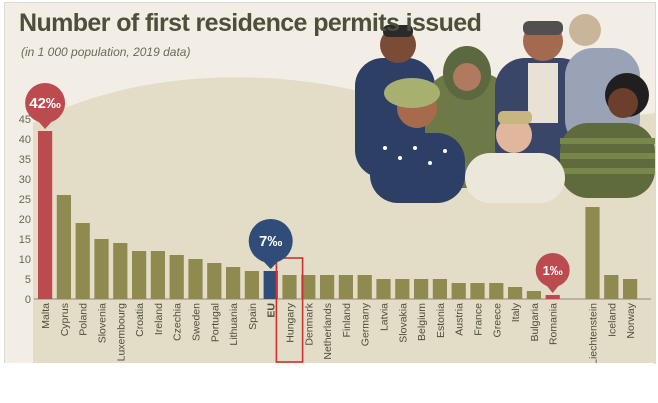 This screenshot has width=658, height=403. Describe the element at coordinates (25, 120) in the screenshot. I see `y-tick-label: 45` at that location.